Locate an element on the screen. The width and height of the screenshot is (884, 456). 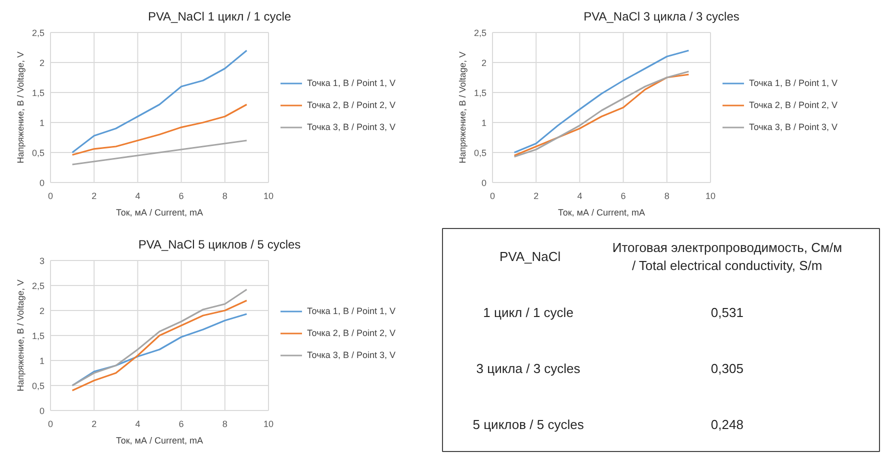
chart-title: PVA_NaCl 3 цикла / 3 cycles is located at coordinates (662, 17).